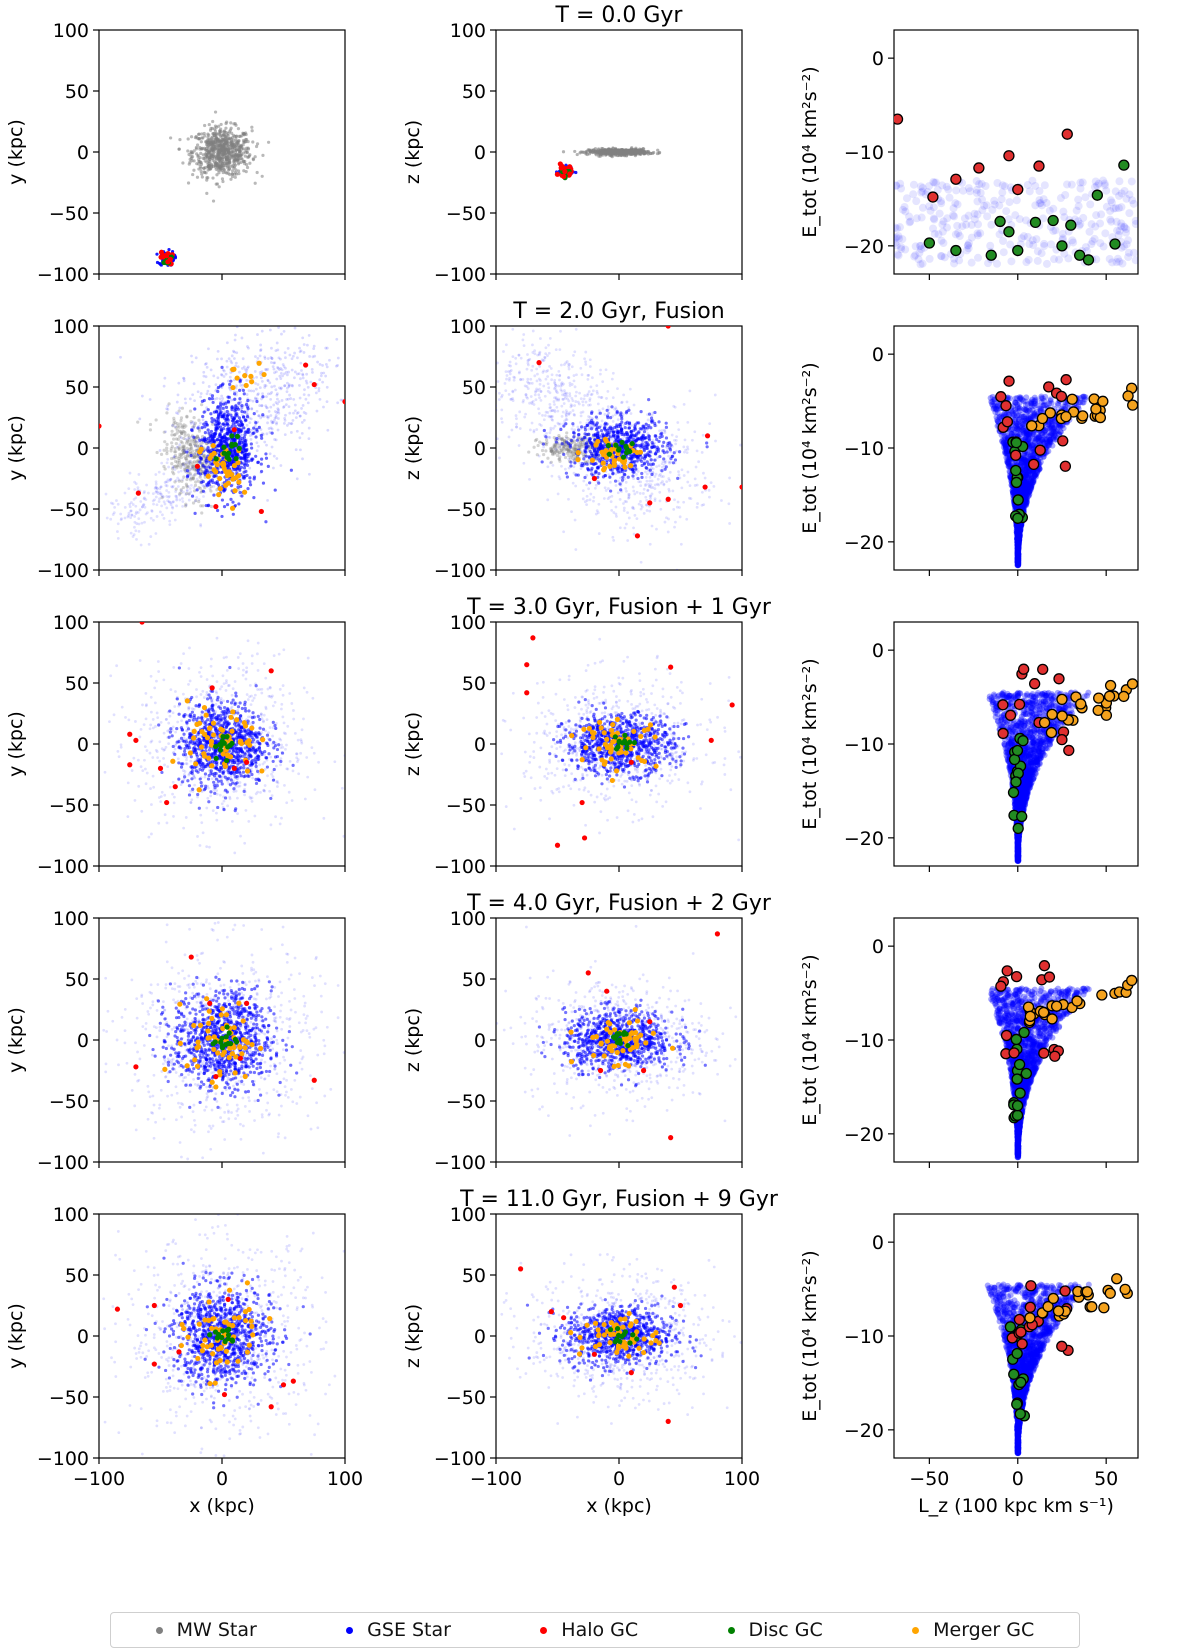  Describe the element at coordinates (232, 446) in the screenshot. I see `disc-gc` at that location.